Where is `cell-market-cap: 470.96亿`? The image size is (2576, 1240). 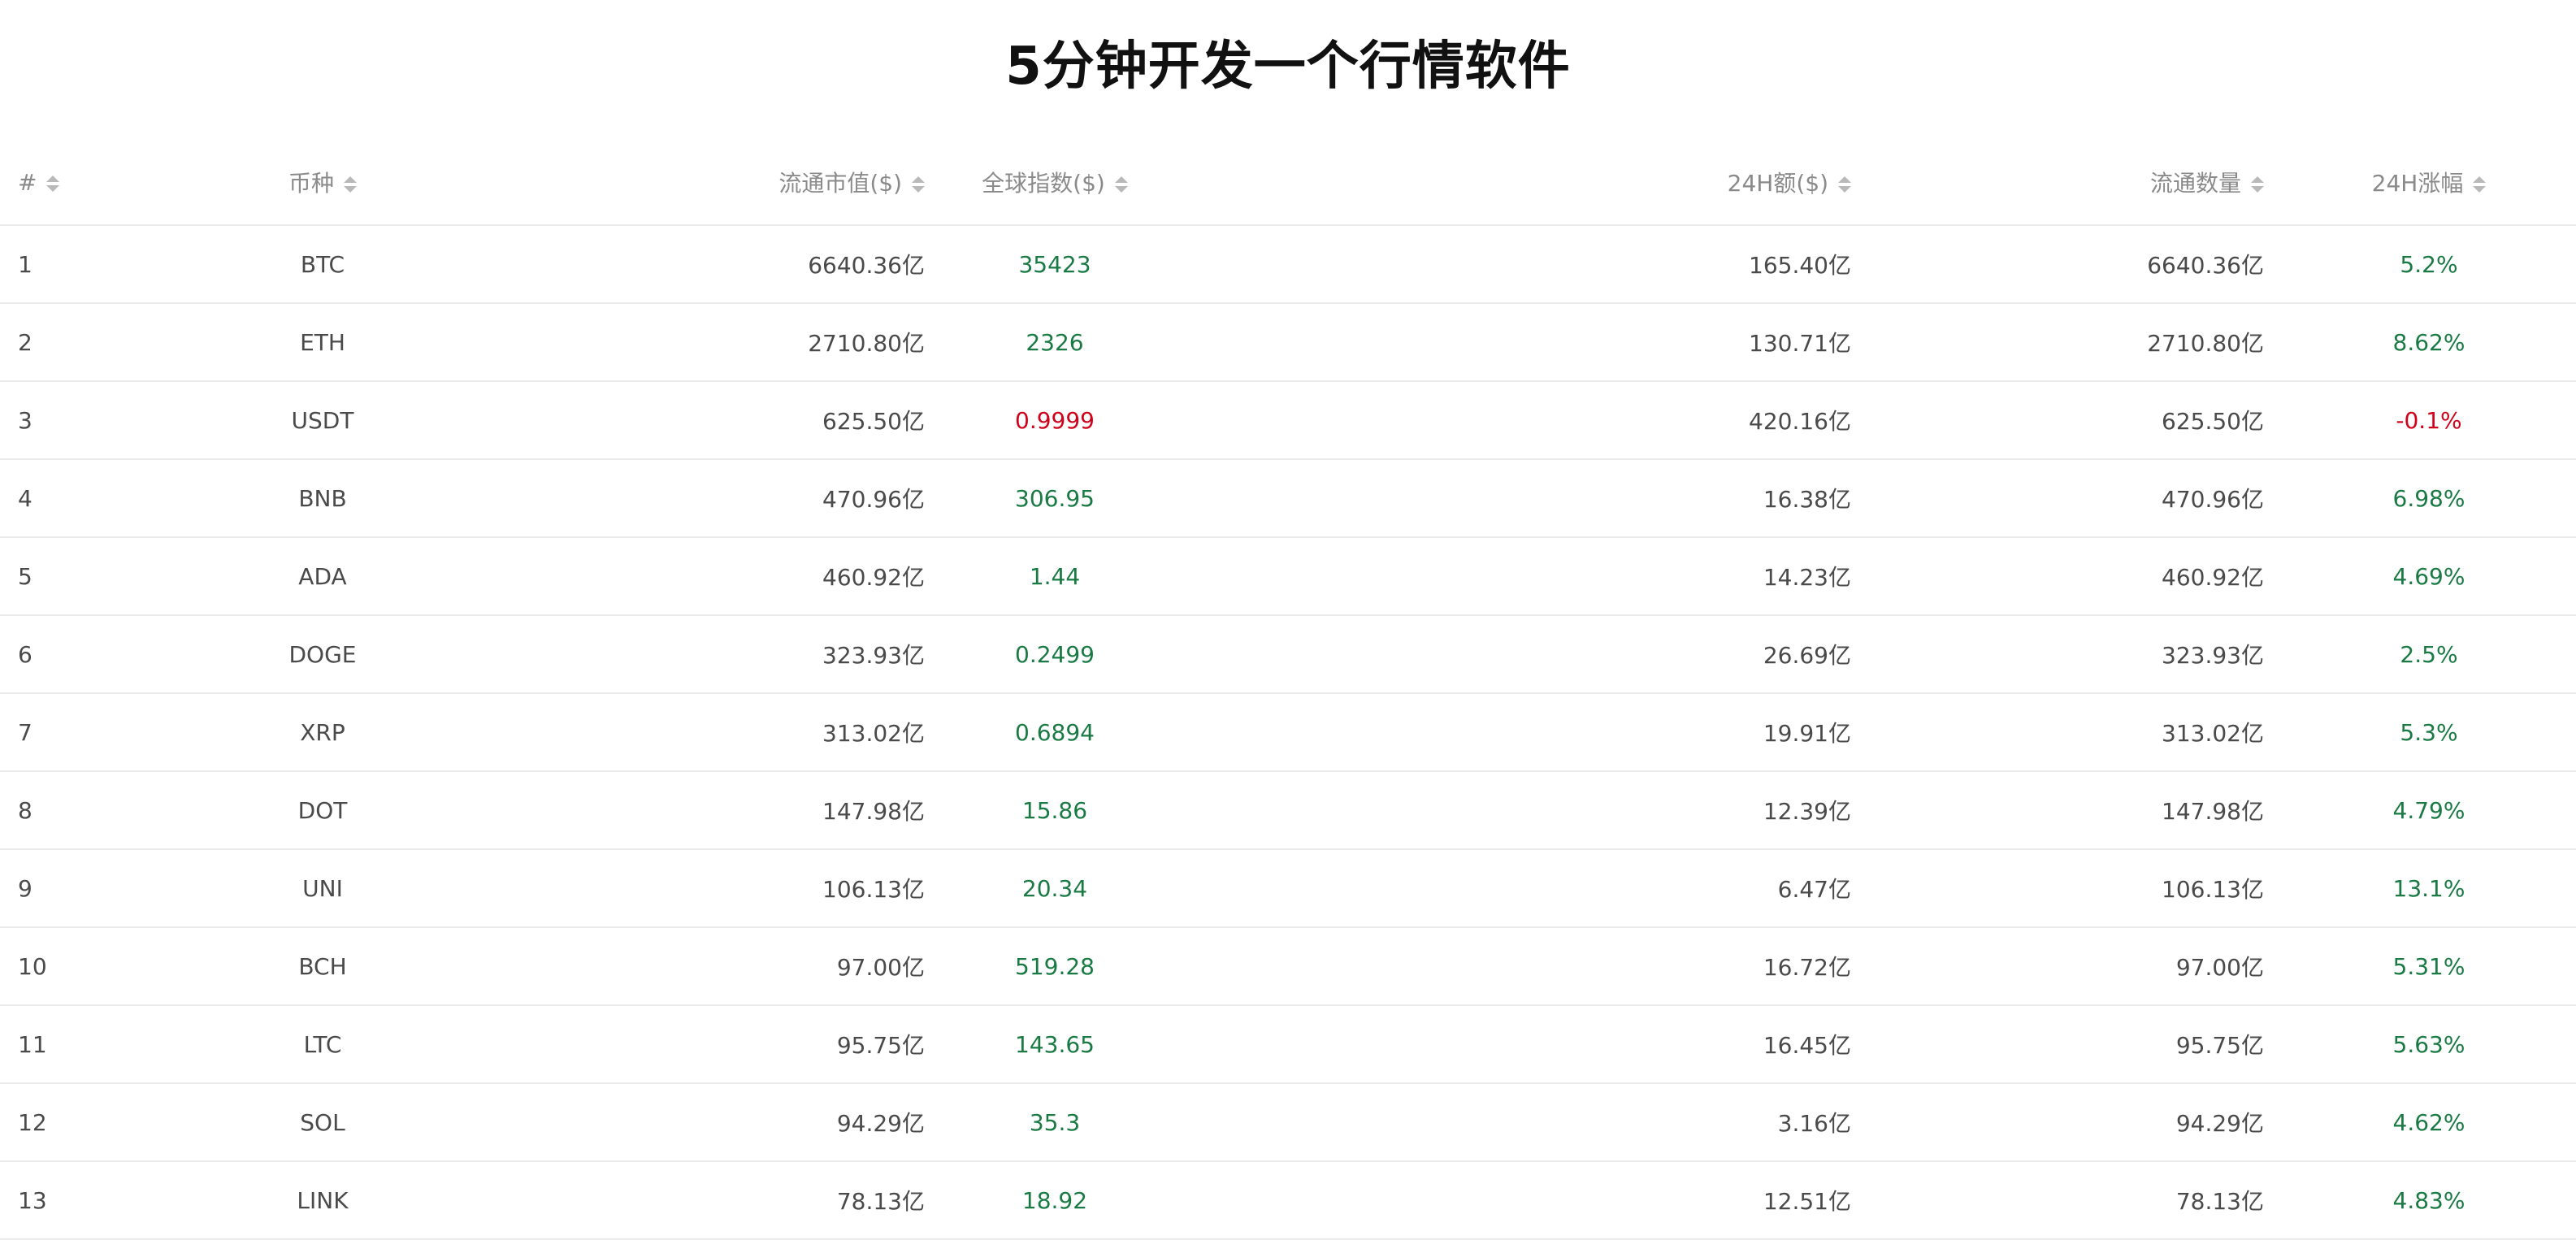 cell-market-cap: 470.96亿 is located at coordinates (682, 499).